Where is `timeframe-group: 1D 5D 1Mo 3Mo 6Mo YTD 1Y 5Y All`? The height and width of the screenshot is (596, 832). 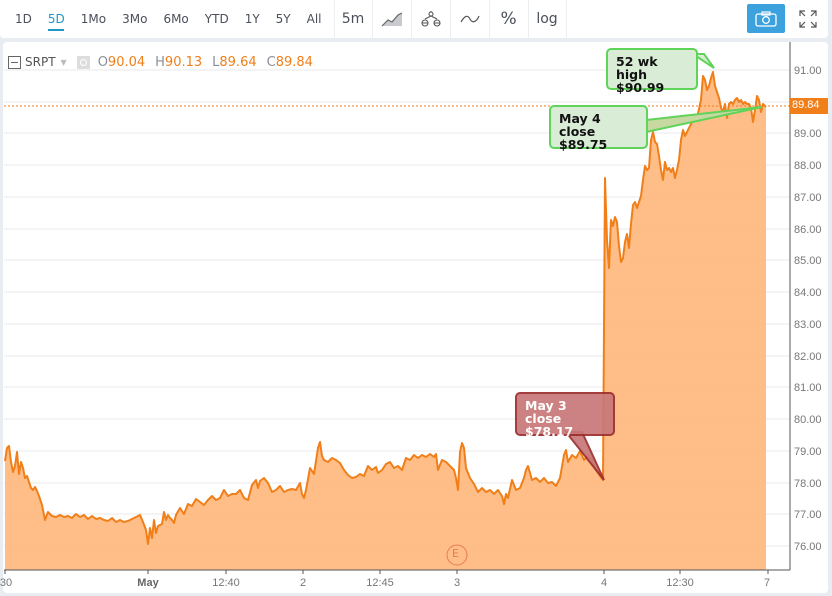 timeframe-group: 1D 5D 1Mo 3Mo 6Mo YTD 1Y 5Y All is located at coordinates (167, 19).